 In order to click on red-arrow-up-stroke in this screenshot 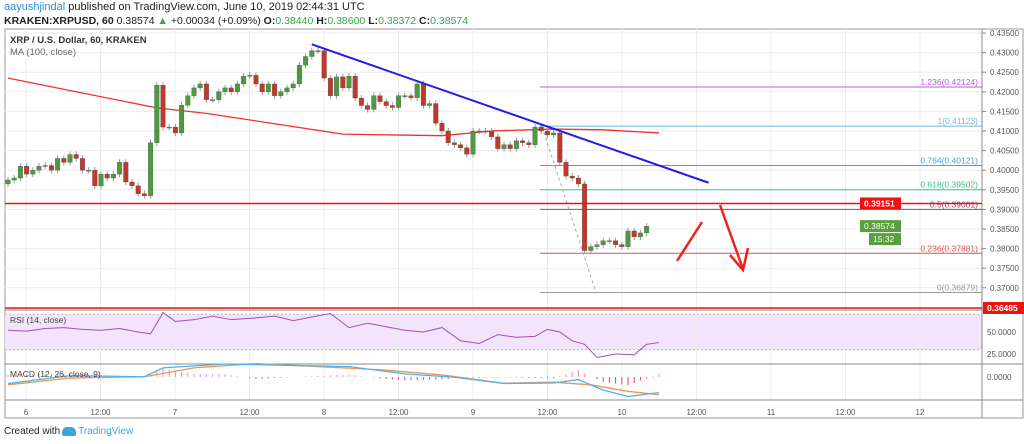, I will do `click(689, 241)`.